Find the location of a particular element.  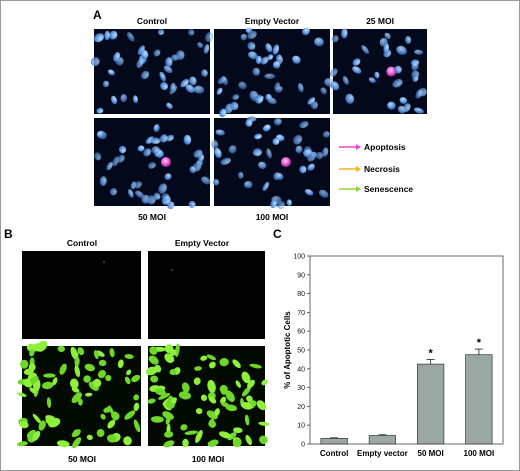

panel-c-letter: C is located at coordinates (277, 234).